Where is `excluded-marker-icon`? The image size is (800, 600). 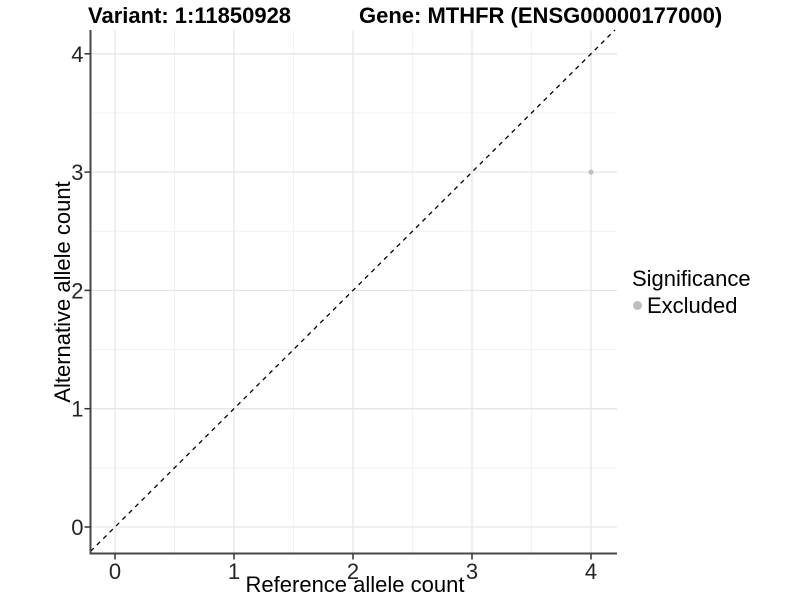
excluded-marker-icon is located at coordinates (637, 305).